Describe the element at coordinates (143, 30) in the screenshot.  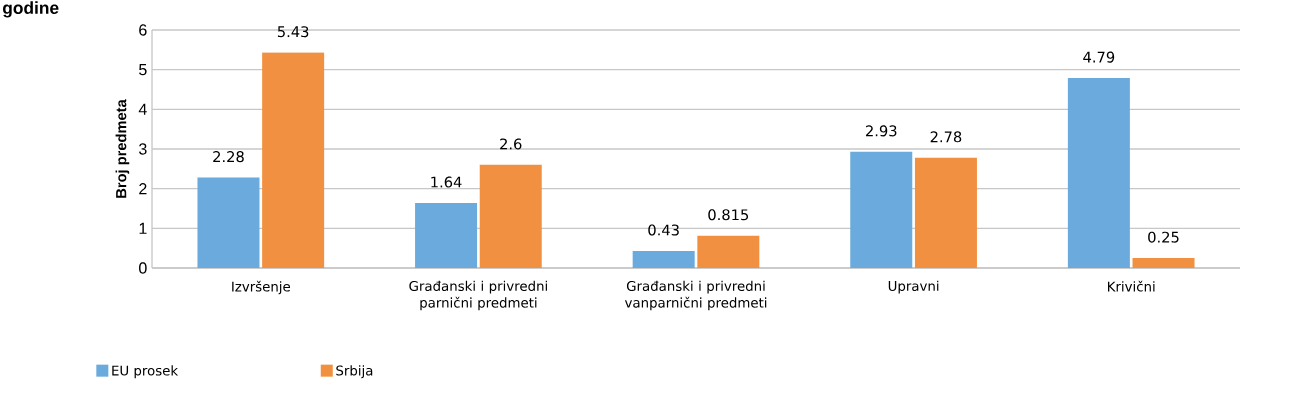
I see `y-tick-label: 6` at that location.